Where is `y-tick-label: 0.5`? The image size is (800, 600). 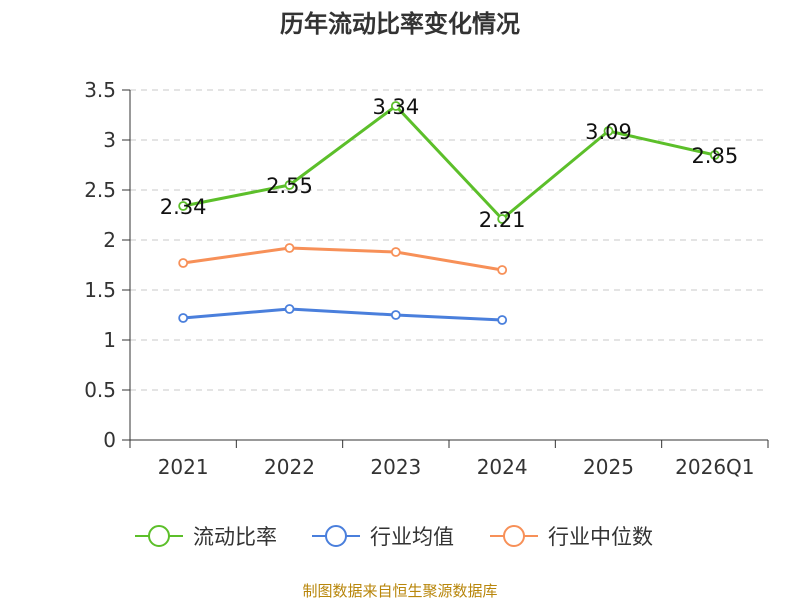 y-tick-label: 0.5 is located at coordinates (100, 390).